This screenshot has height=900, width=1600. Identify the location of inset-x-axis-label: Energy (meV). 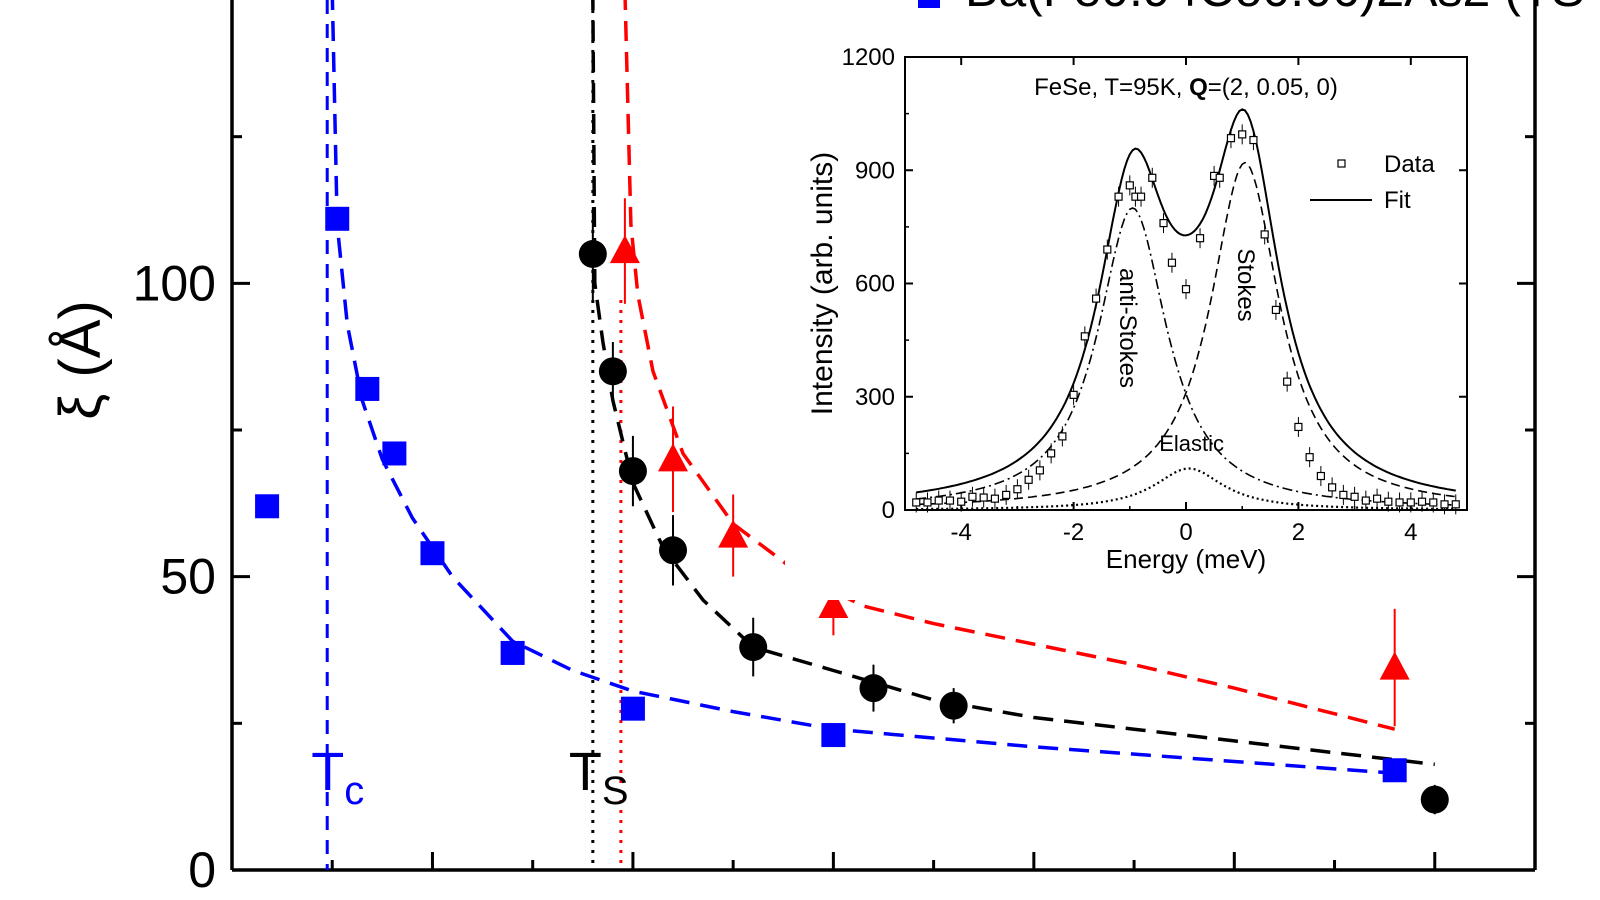
(1186, 559).